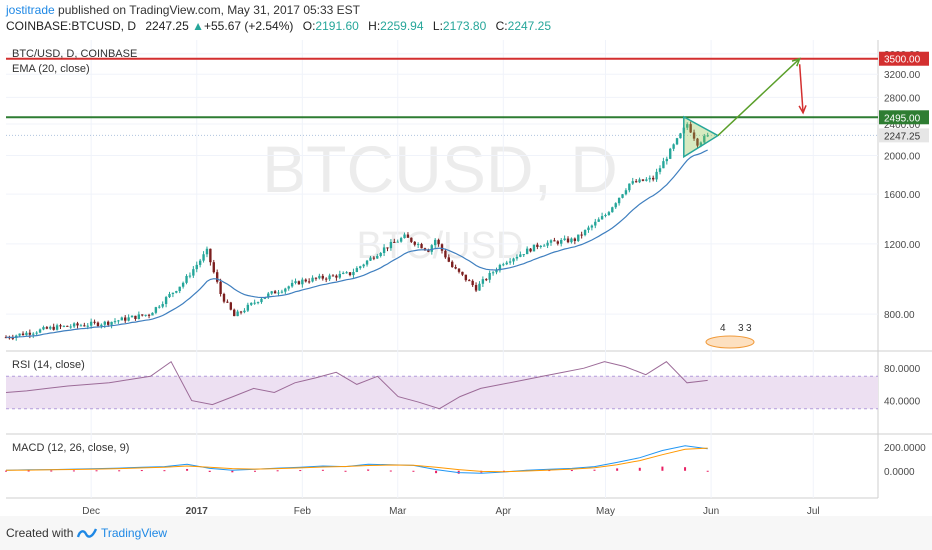 This screenshot has height=550, width=932. What do you see at coordinates (134, 533) in the screenshot?
I see `tradingview-link: TradingView` at bounding box center [134, 533].